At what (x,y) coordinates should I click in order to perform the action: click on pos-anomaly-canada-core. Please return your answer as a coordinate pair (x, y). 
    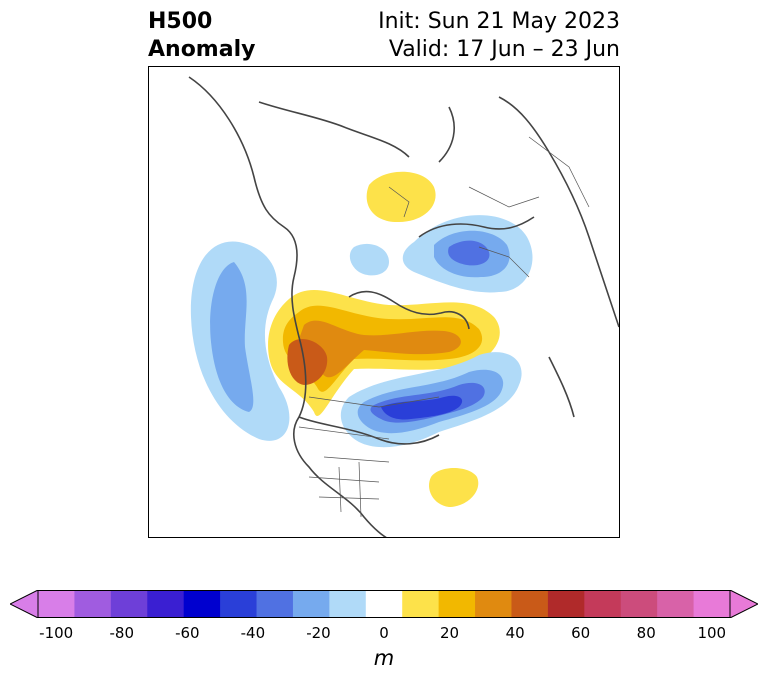
    Looking at the image, I should click on (307, 361).